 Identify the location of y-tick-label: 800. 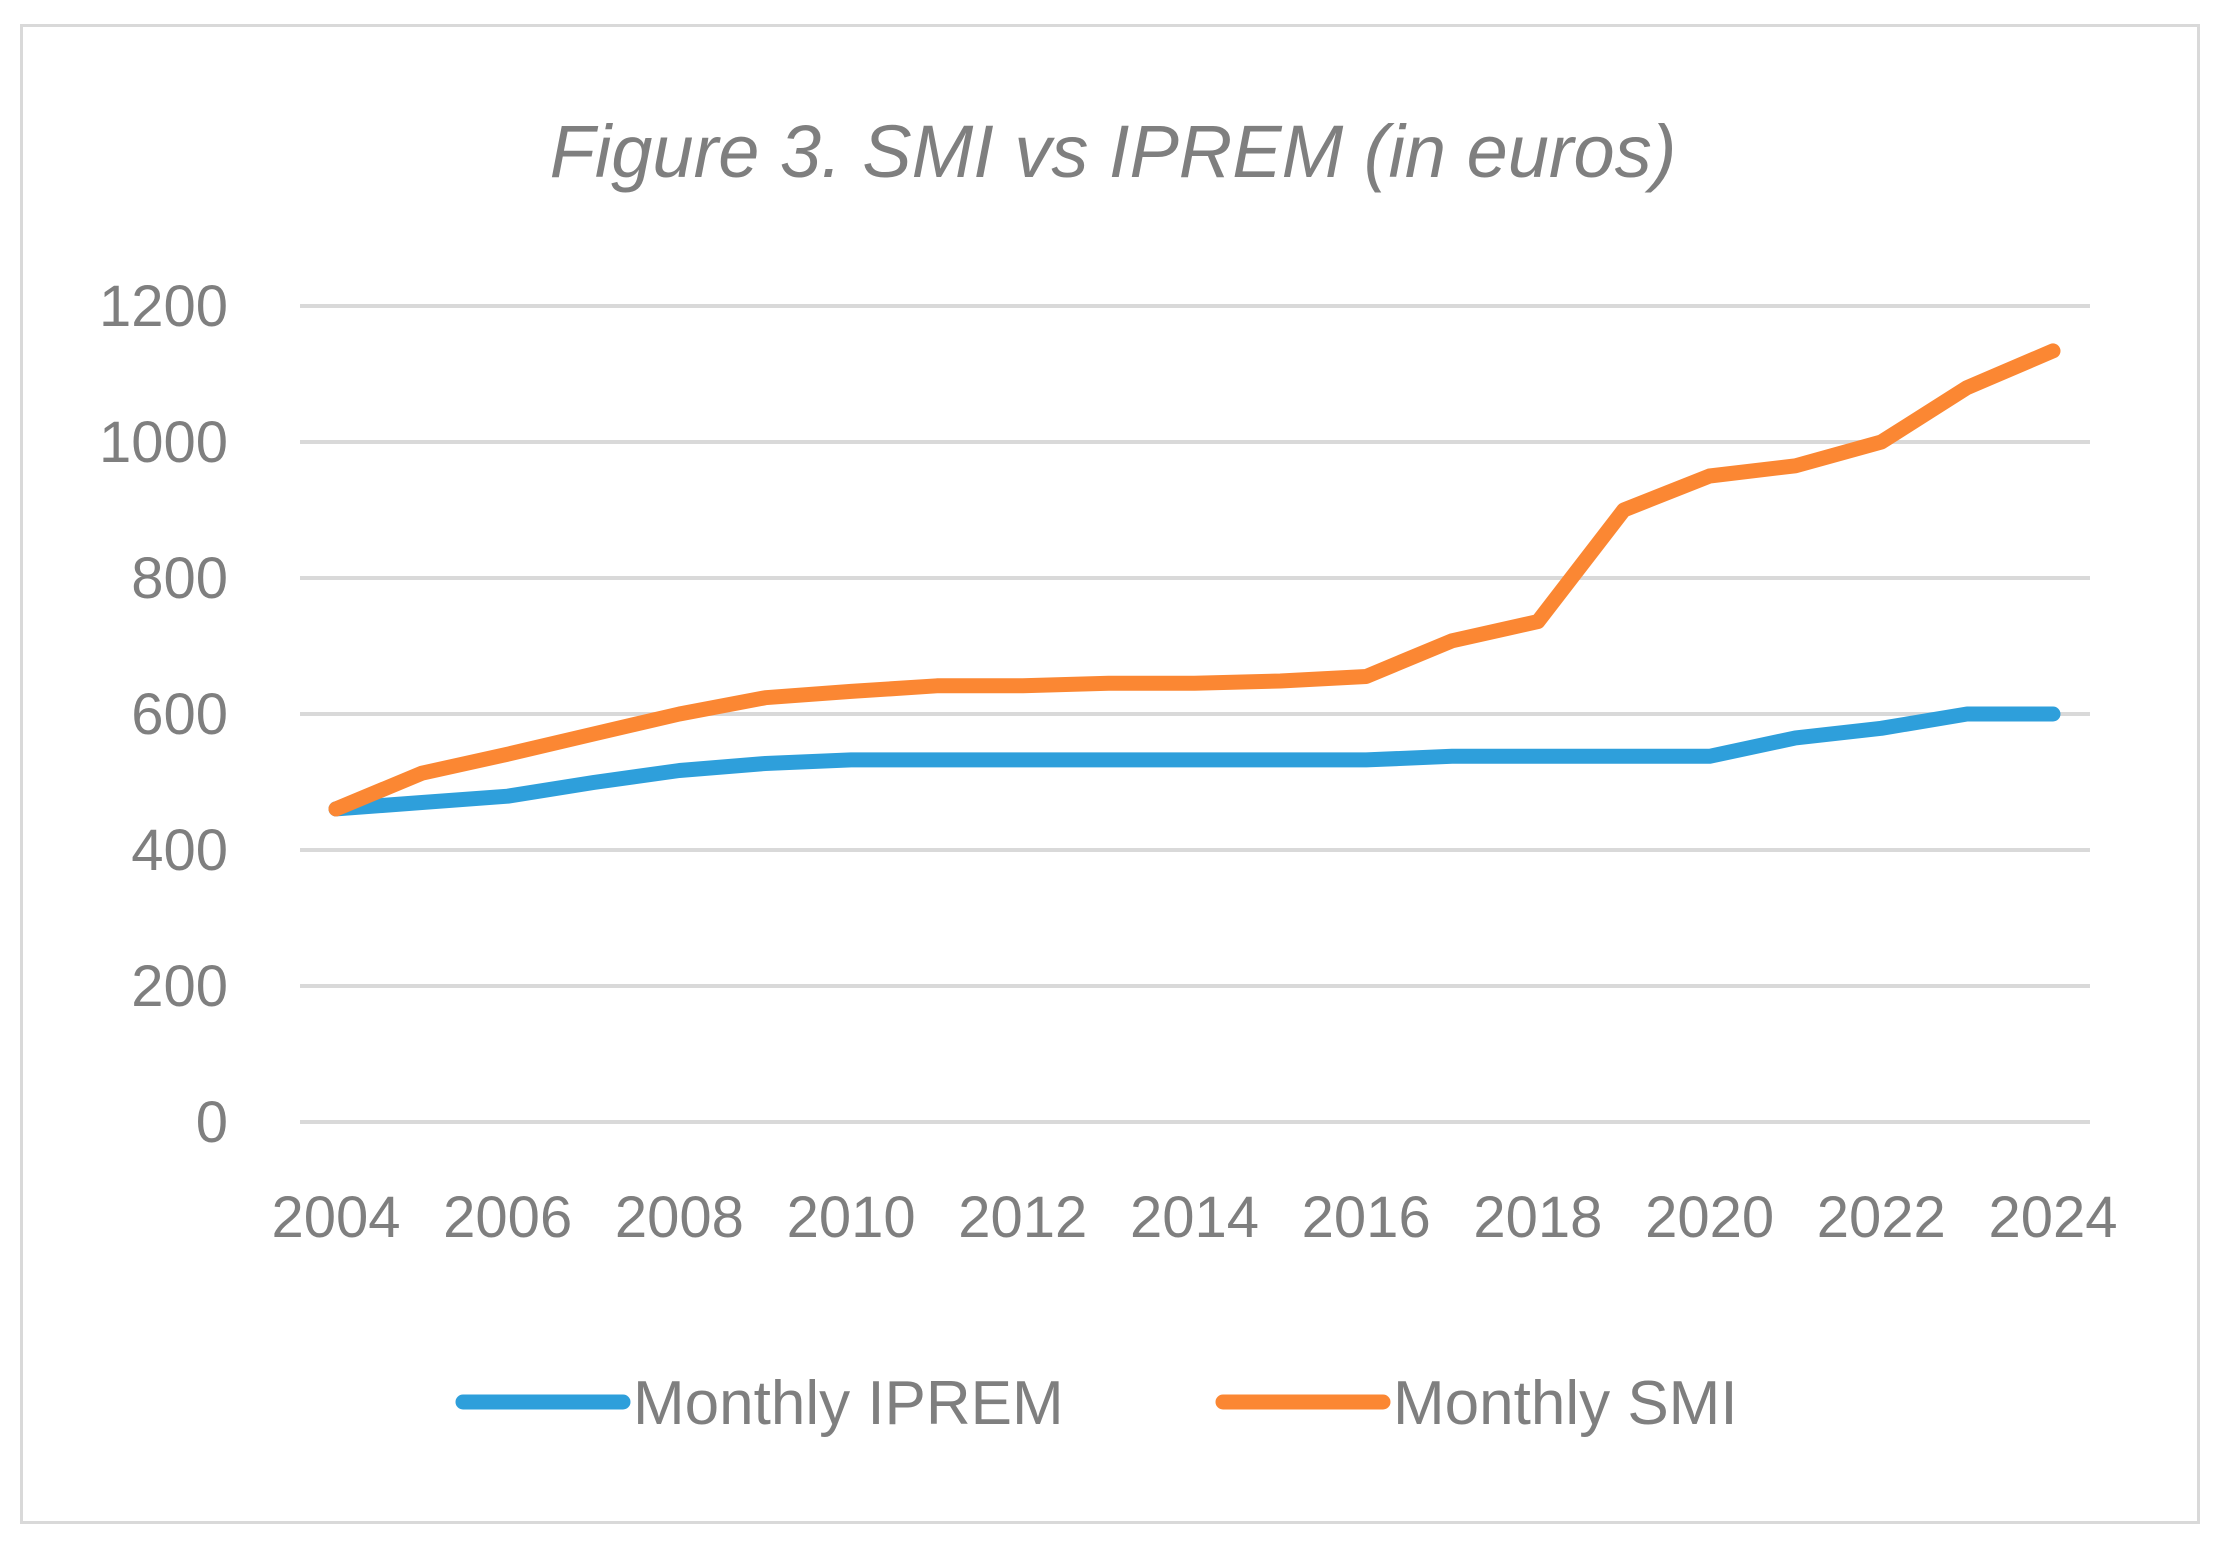
(179, 578).